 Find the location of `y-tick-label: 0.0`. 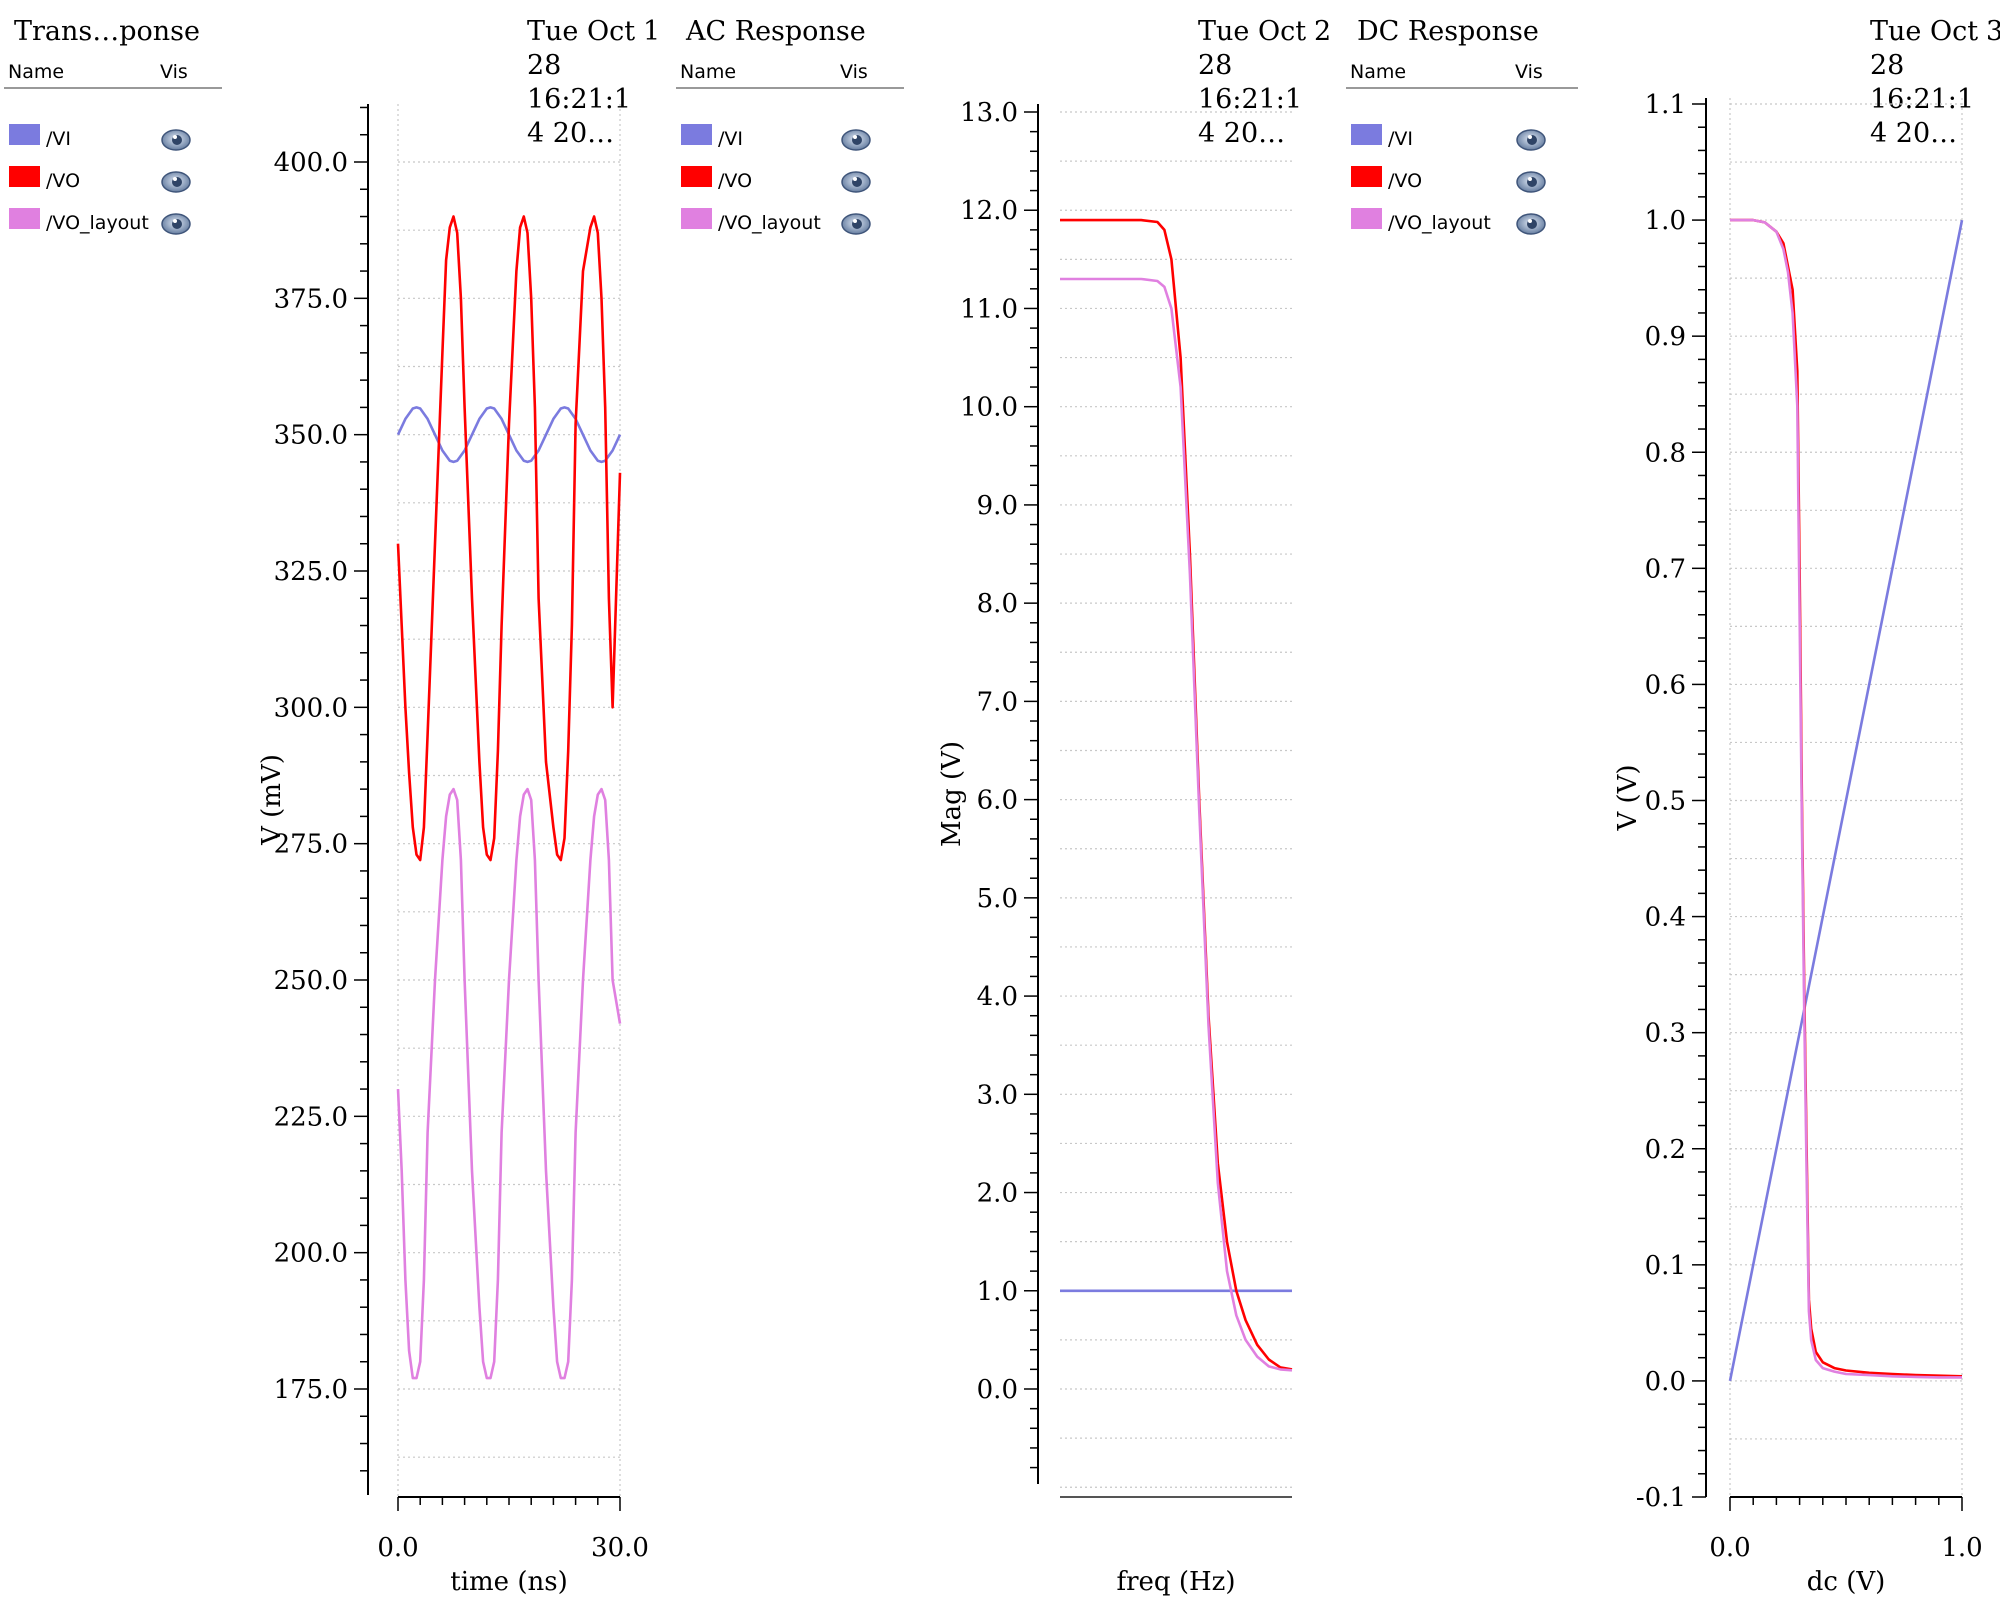

y-tick-label: 0.0 is located at coordinates (1665, 1382).